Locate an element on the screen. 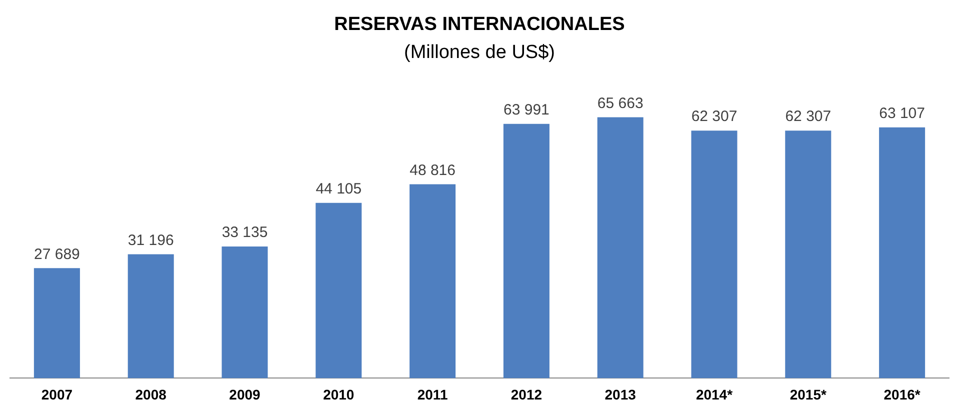 The image size is (959, 407). data-label: 27 689 is located at coordinates (57, 254).